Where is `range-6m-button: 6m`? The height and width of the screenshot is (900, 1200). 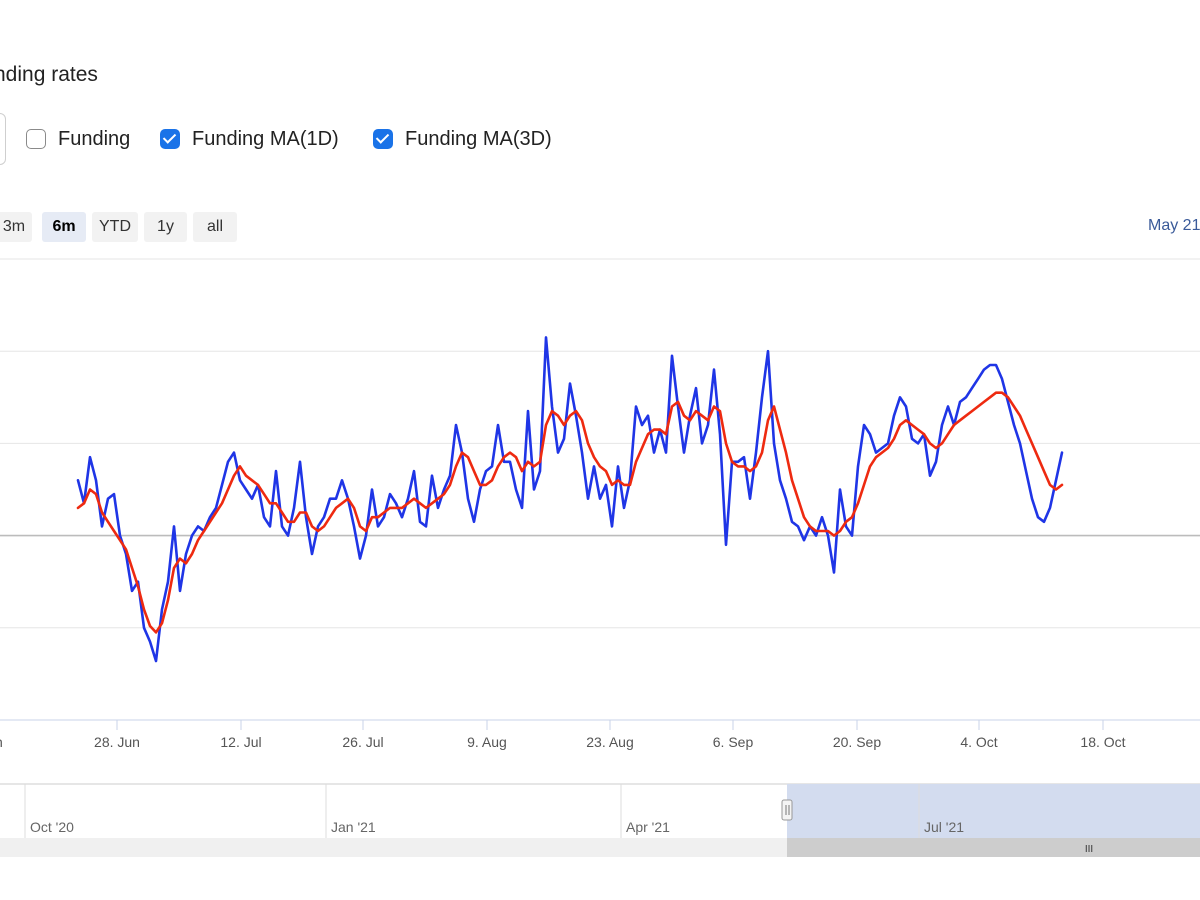
range-6m-button: 6m is located at coordinates (64, 227).